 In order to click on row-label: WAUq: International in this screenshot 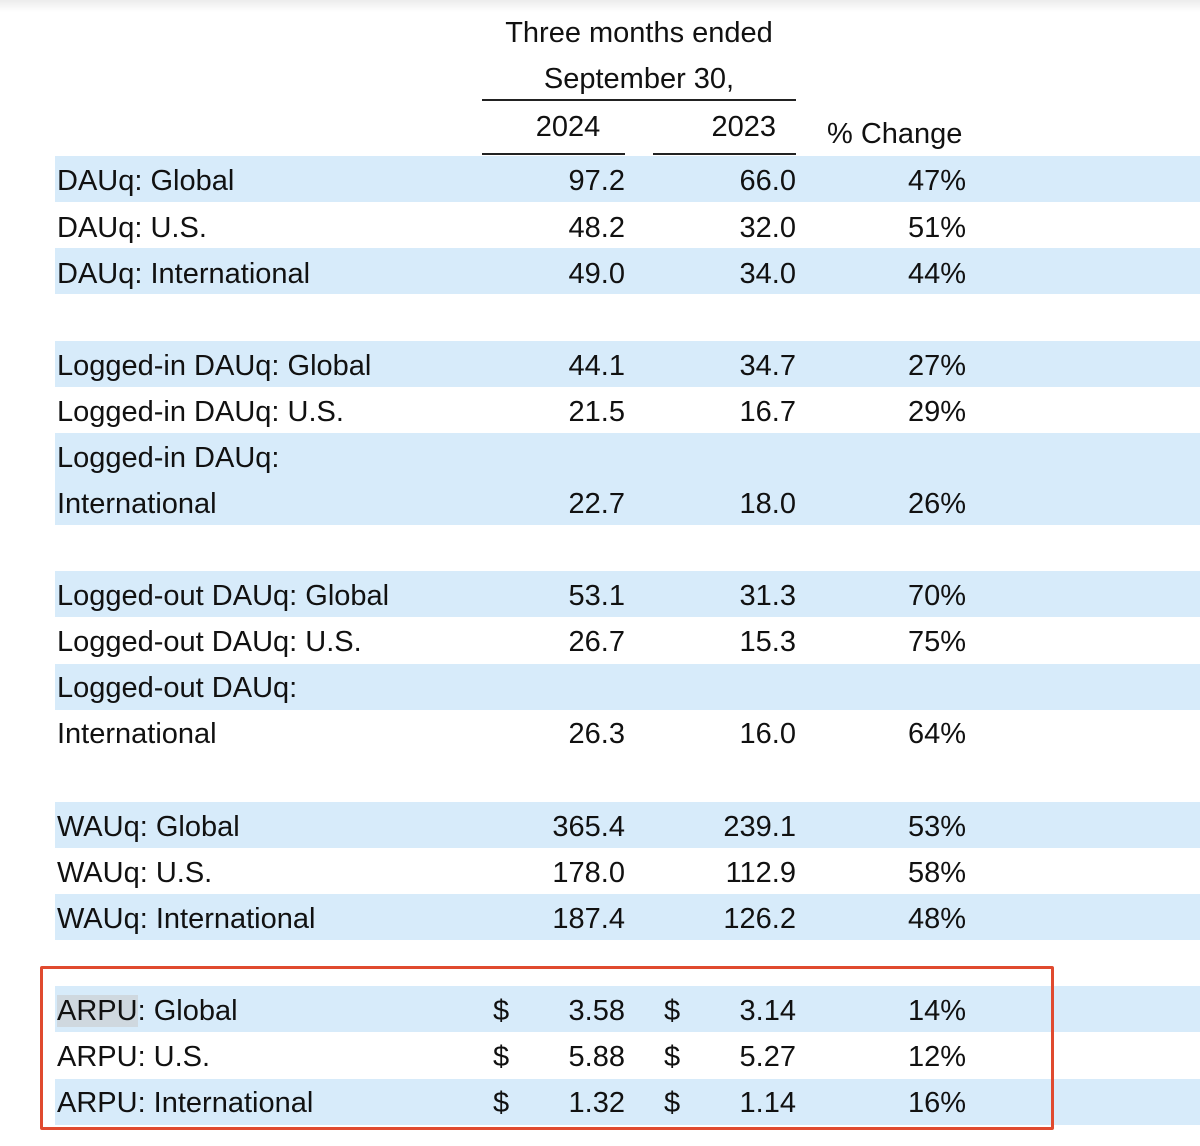, I will do `click(186, 919)`.